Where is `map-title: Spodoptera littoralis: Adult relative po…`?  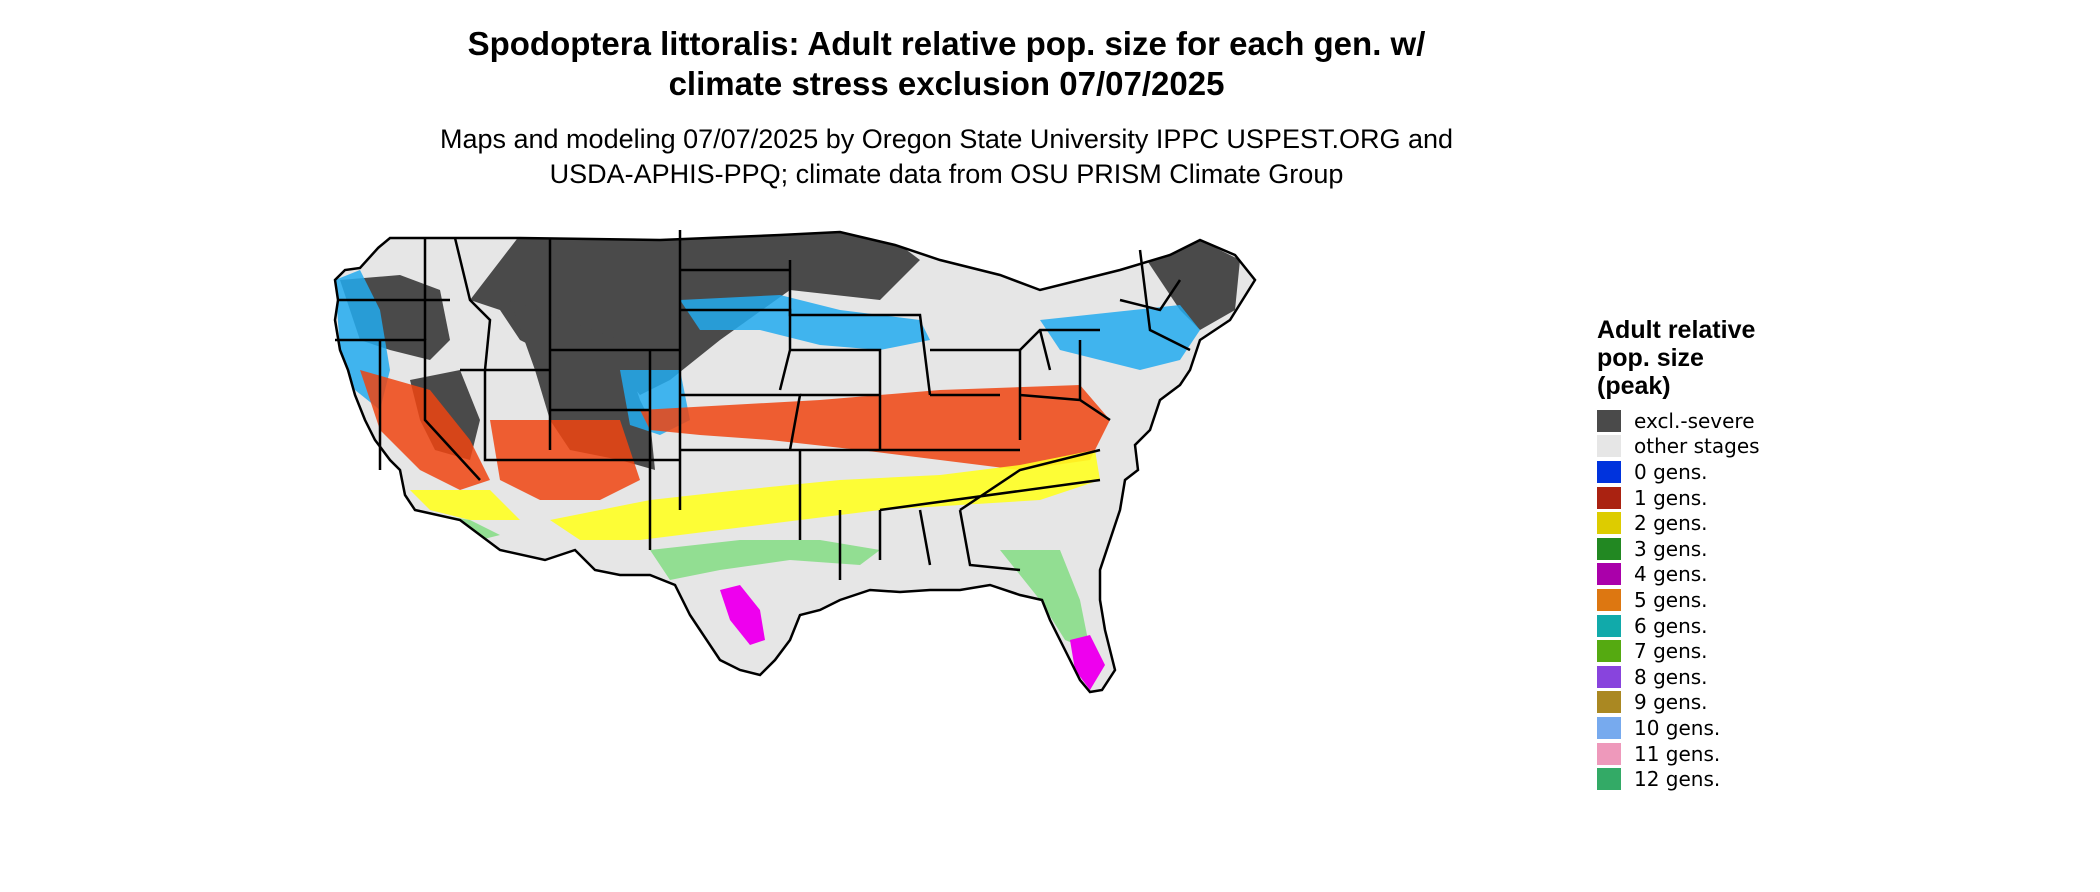
map-title: Spodoptera littoralis: Adult relative po… is located at coordinates (946, 64).